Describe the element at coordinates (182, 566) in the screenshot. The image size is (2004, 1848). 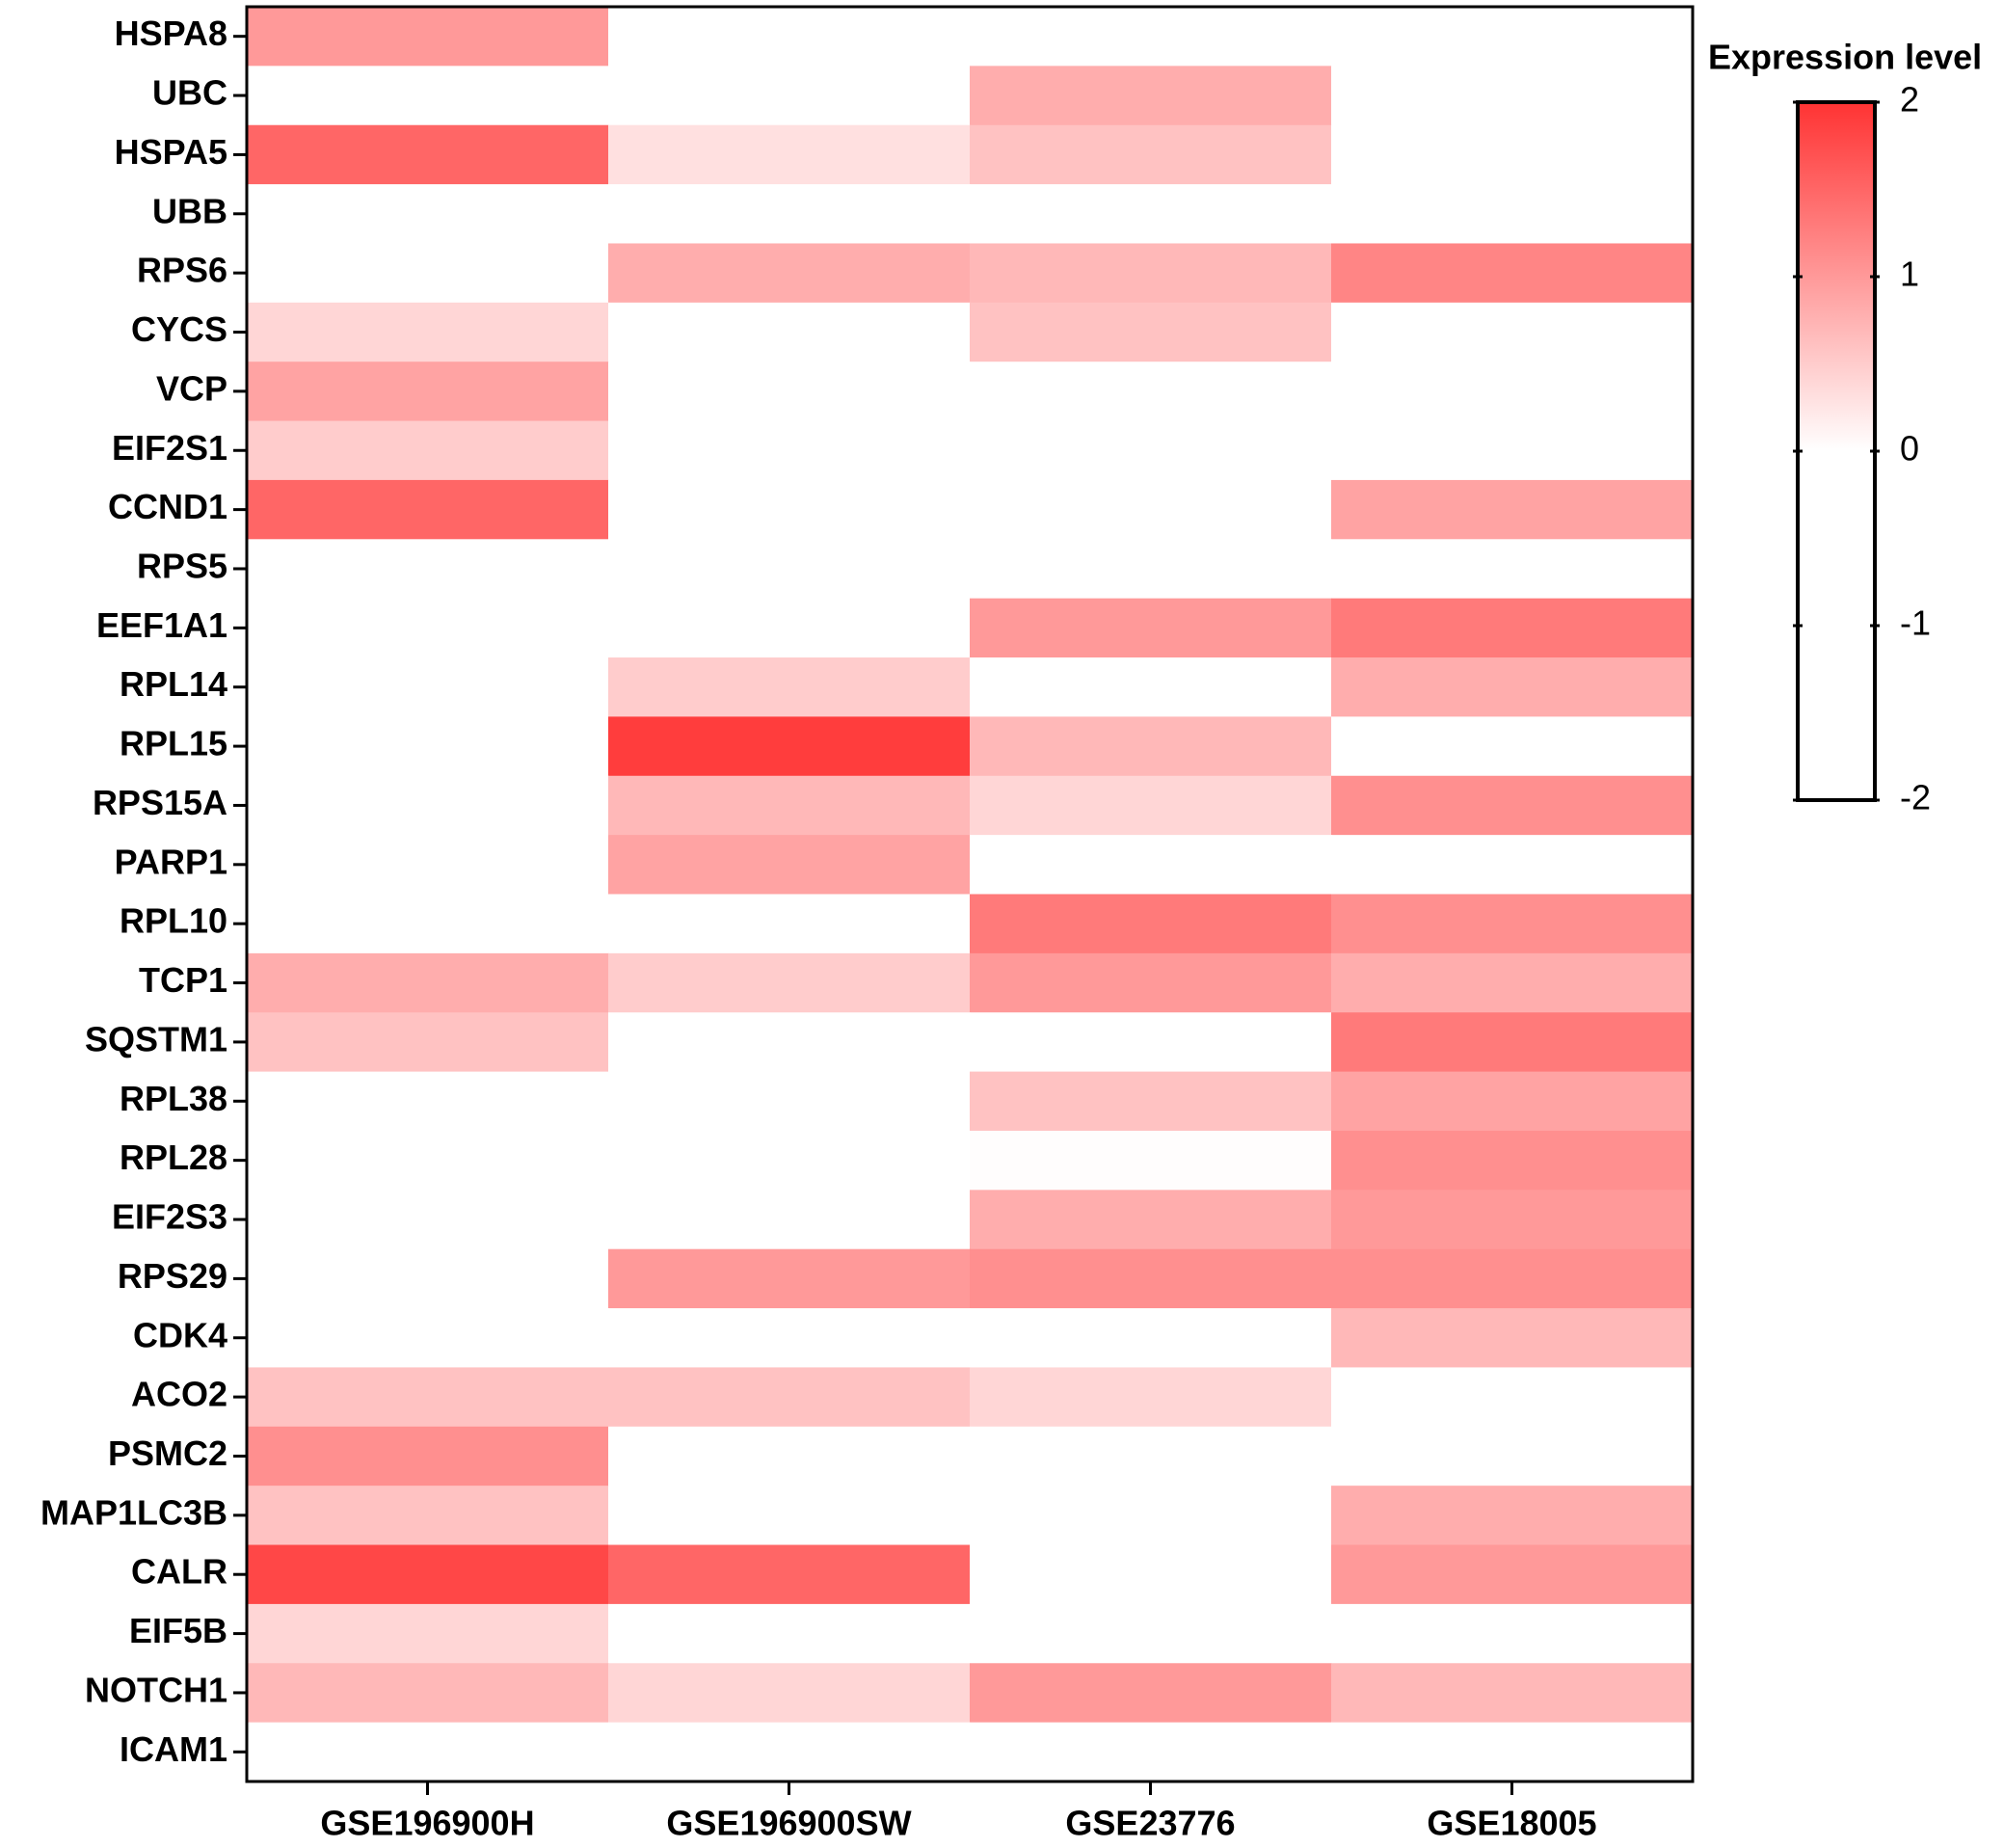
I see `y-tick-label: RPS5` at that location.